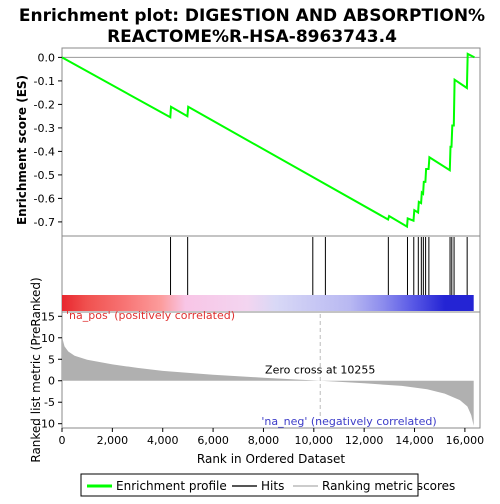  Describe the element at coordinates (44, 198) in the screenshot. I see `es-y-tick-label: -0.6` at that location.